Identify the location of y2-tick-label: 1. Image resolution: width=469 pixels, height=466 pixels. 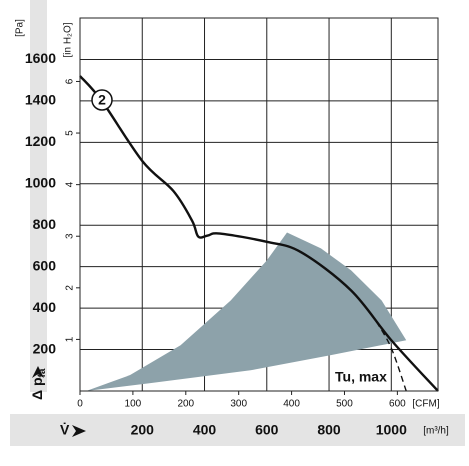
(70, 339).